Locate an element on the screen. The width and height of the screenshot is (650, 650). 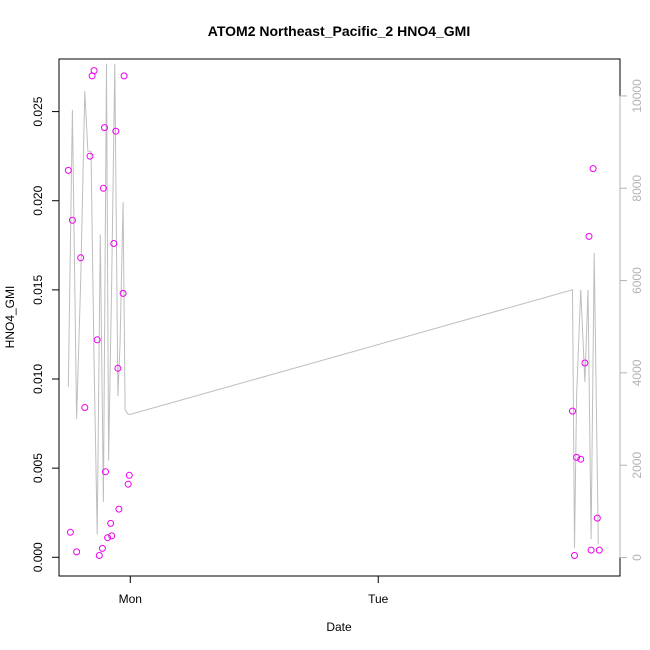
x-tick-label: Tue is located at coordinates (378, 599).